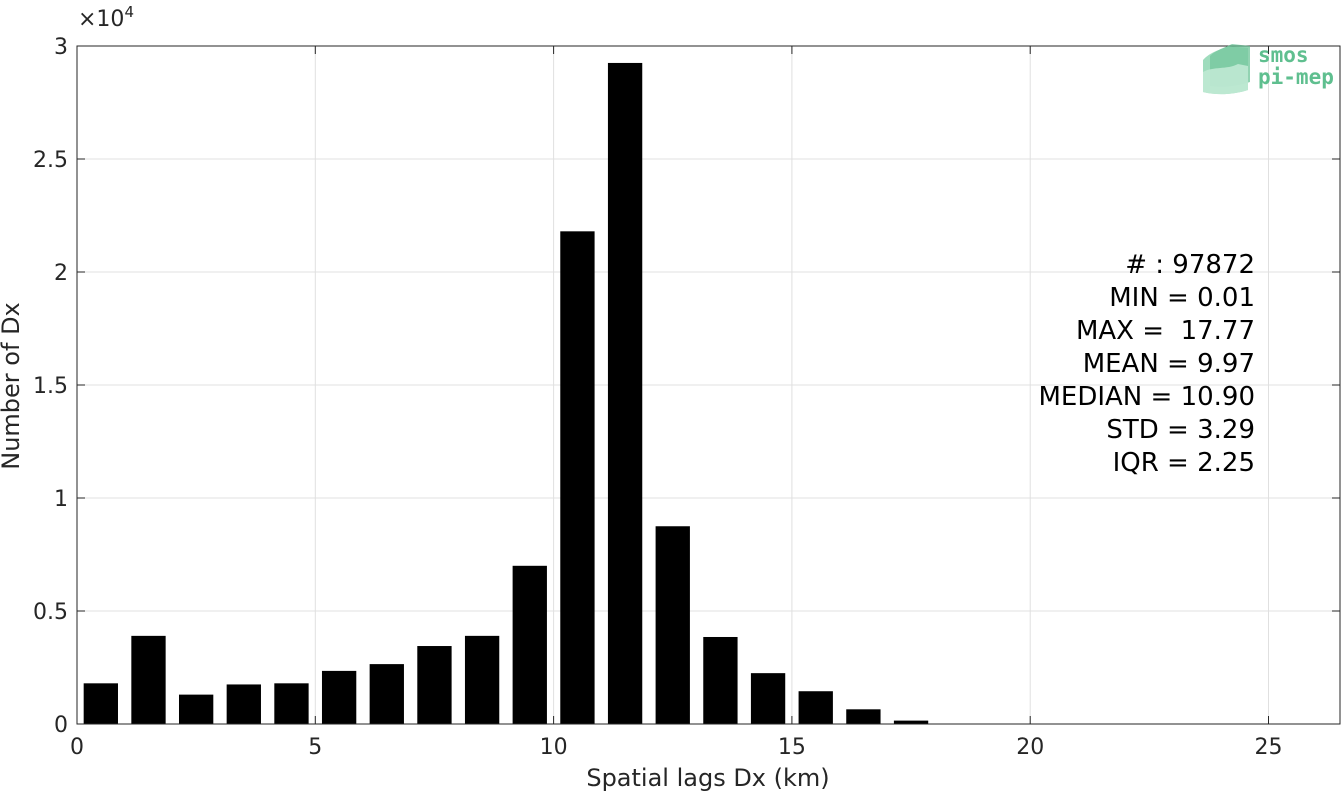 The width and height of the screenshot is (1341, 793). What do you see at coordinates (129, 12) in the screenshot?
I see `y-exponent-power: 4` at bounding box center [129, 12].